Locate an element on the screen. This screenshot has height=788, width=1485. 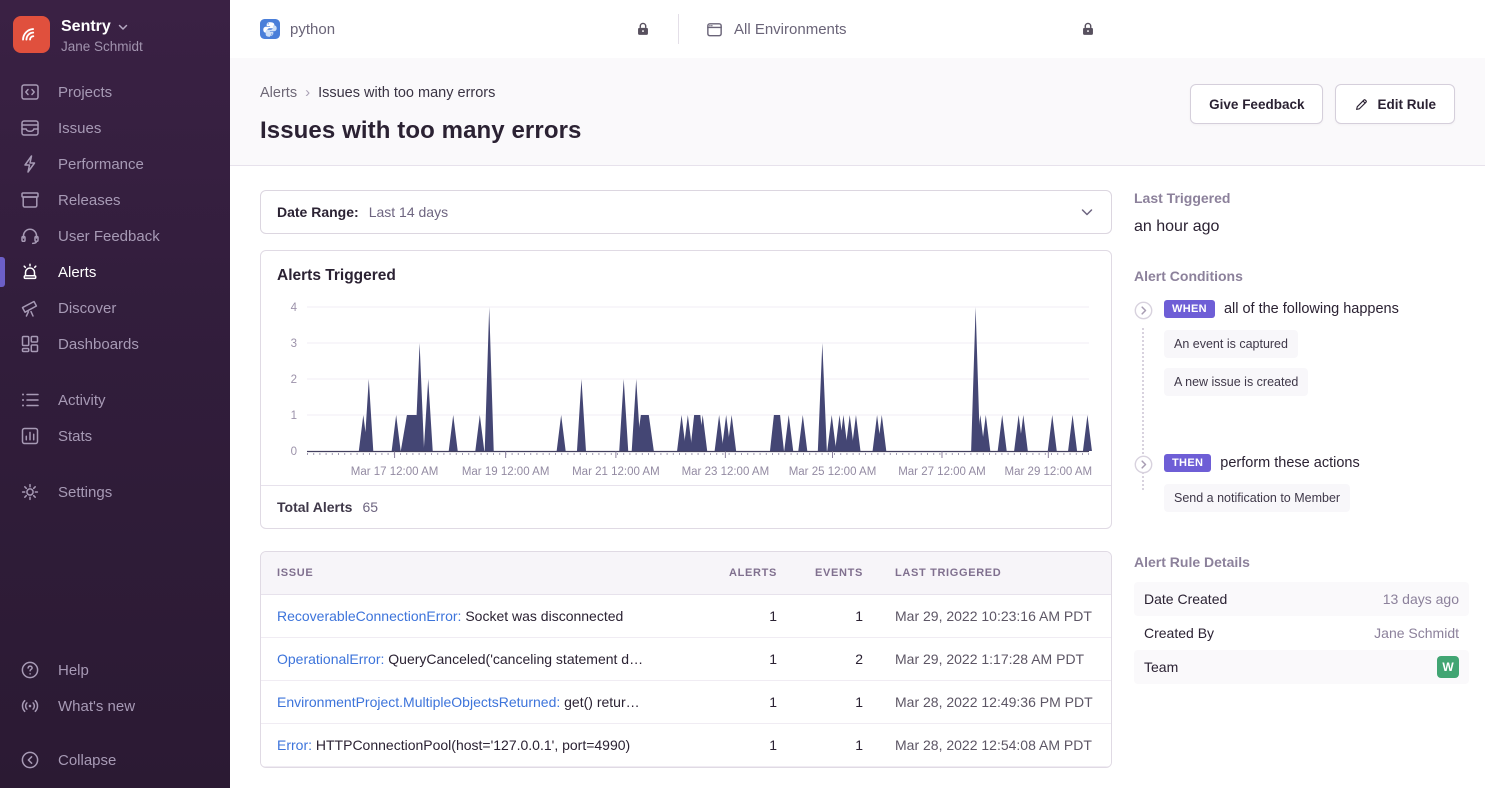
column-header-issue: ISSUE is located at coordinates (484, 573).